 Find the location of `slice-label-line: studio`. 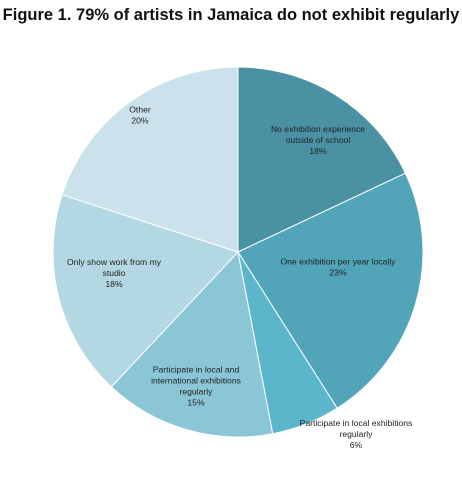

slice-label-line: studio is located at coordinates (114, 273).